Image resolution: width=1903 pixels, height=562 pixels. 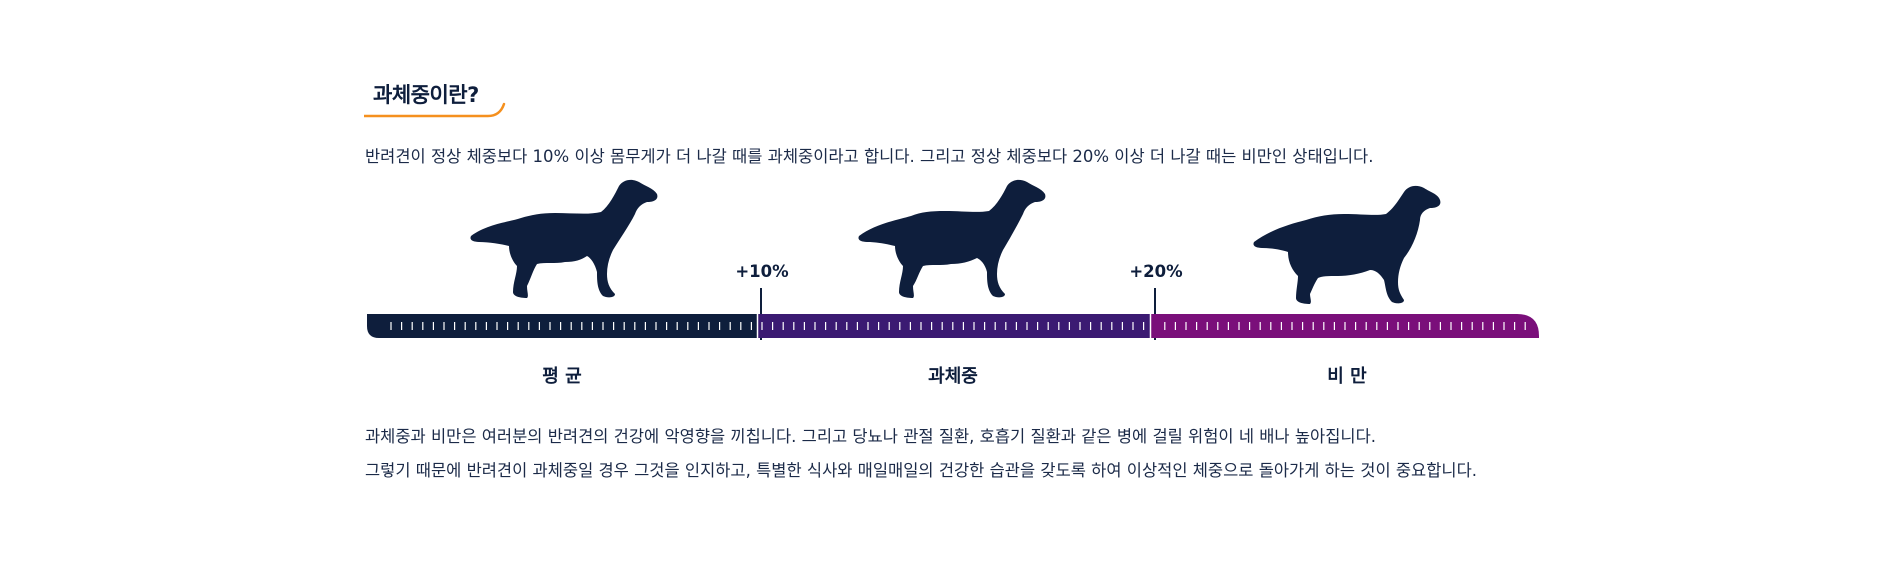 I want to click on weight-scale-bar, so click(x=953, y=326).